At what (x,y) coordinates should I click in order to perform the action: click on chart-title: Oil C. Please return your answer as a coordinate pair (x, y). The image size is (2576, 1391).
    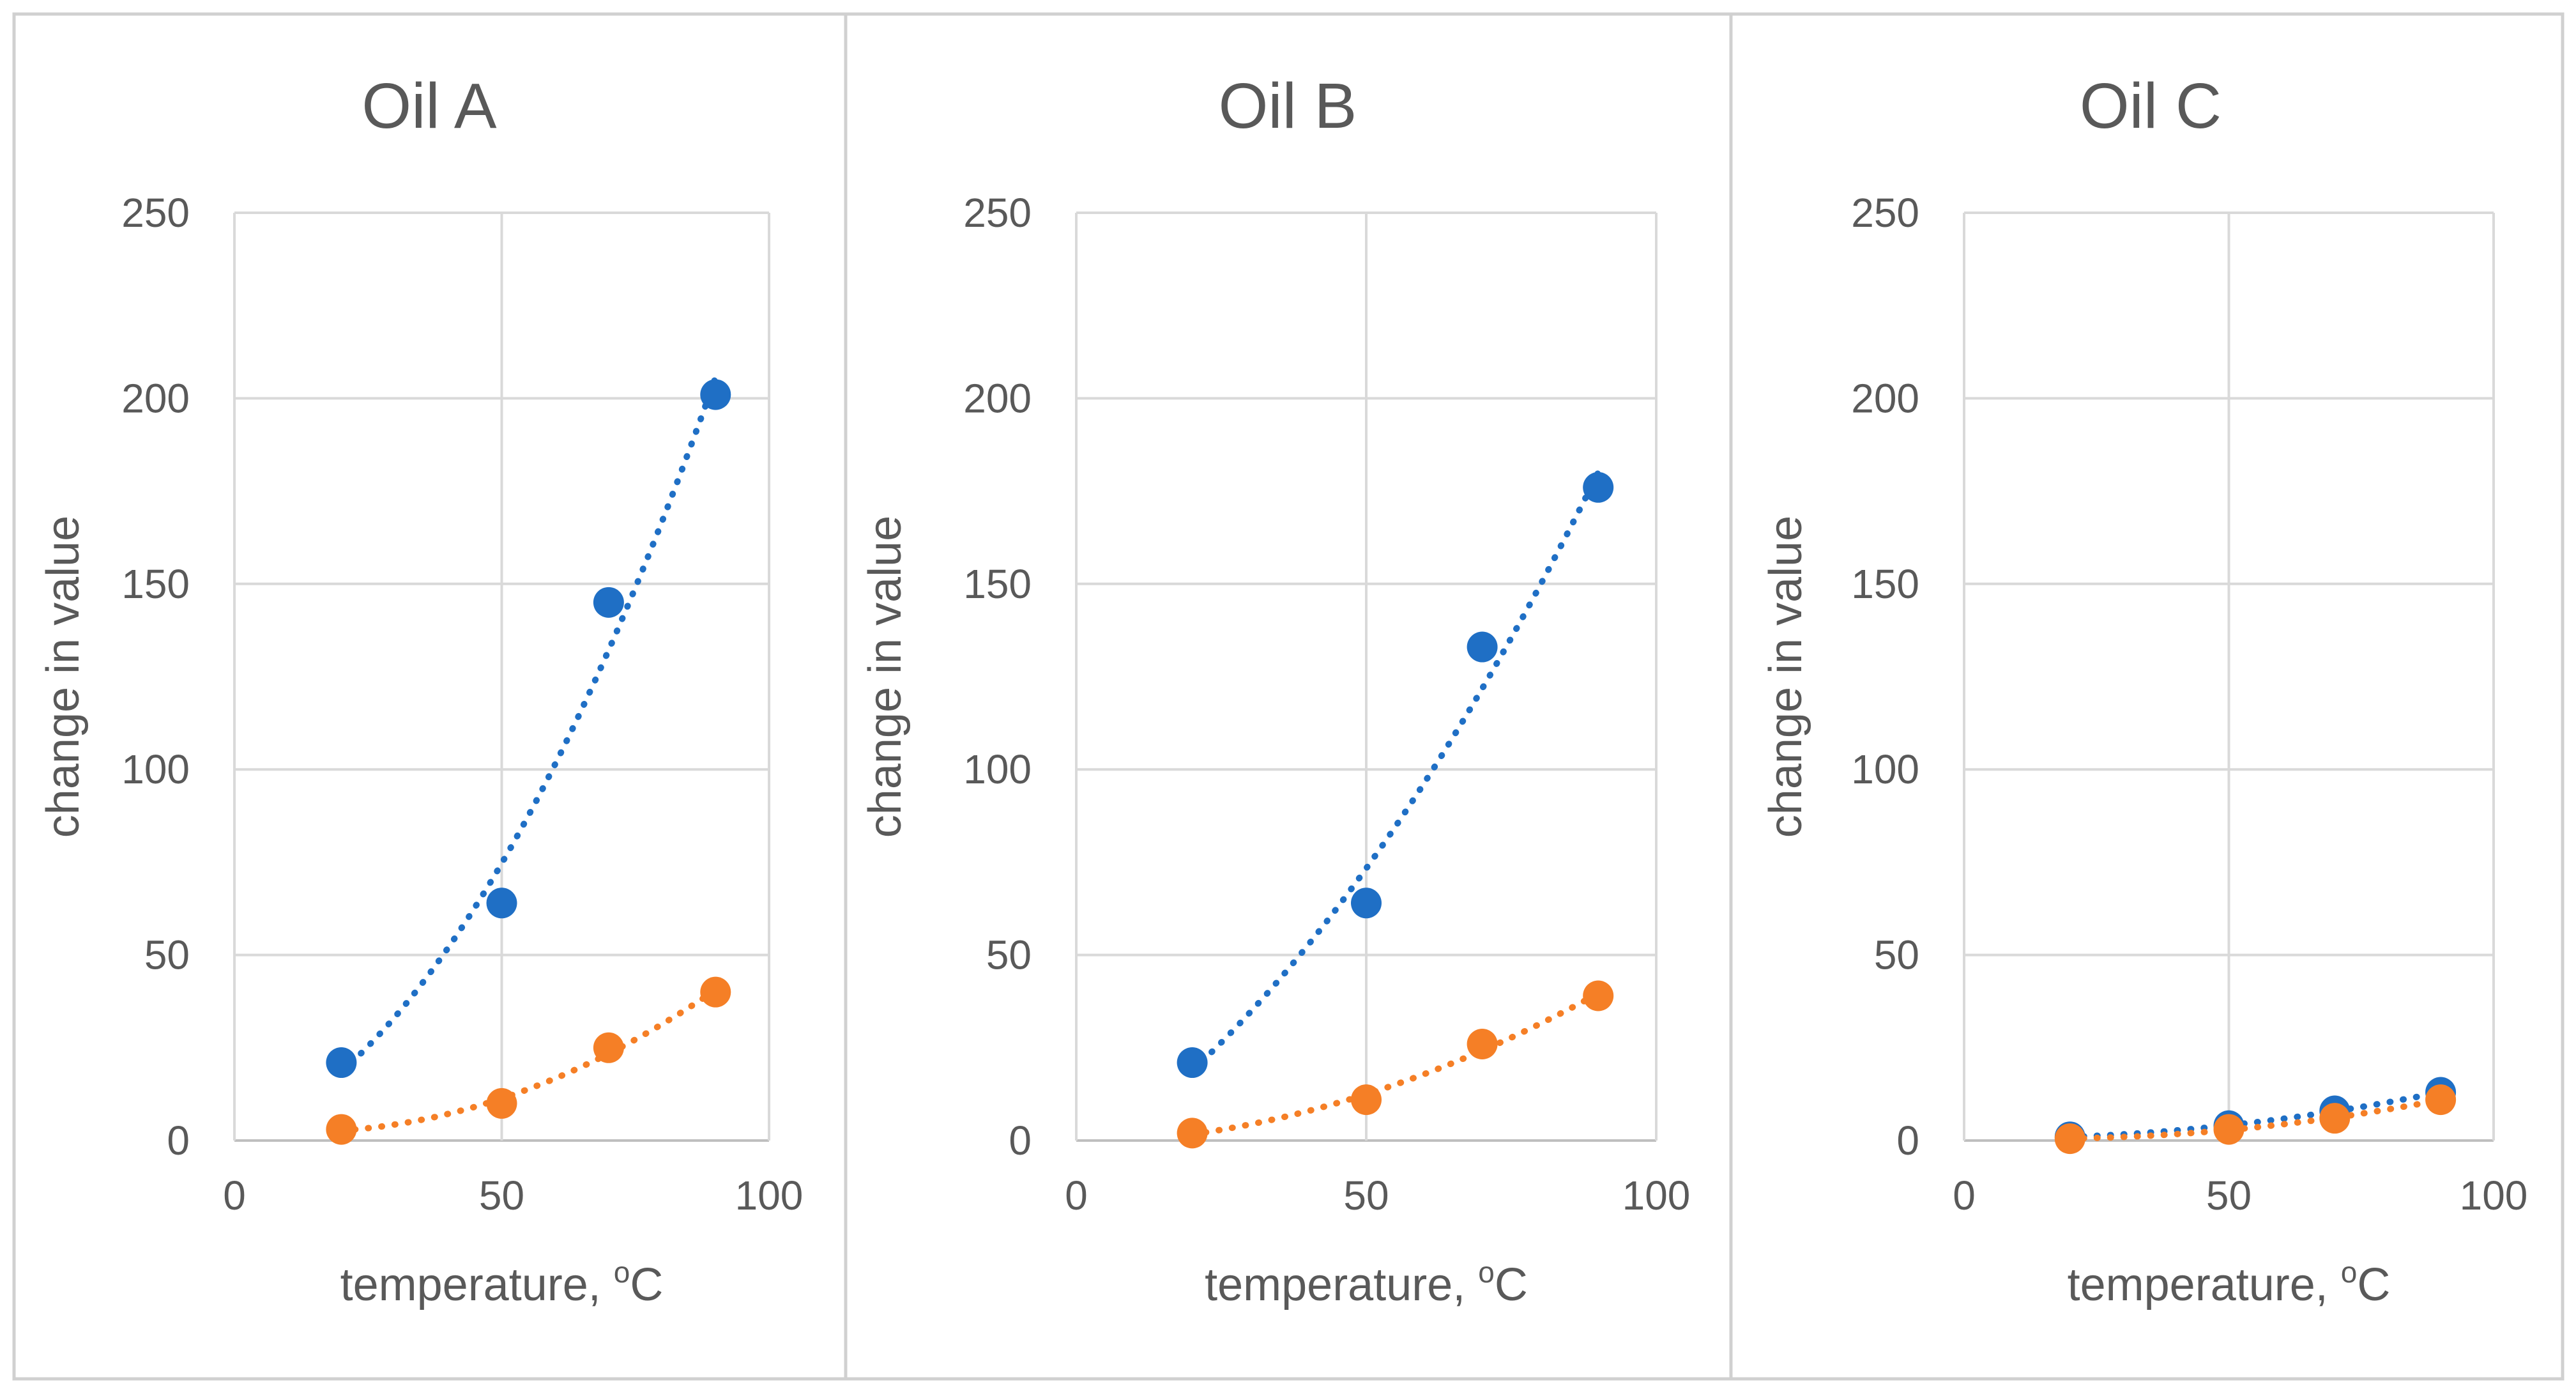
    Looking at the image, I should click on (2151, 106).